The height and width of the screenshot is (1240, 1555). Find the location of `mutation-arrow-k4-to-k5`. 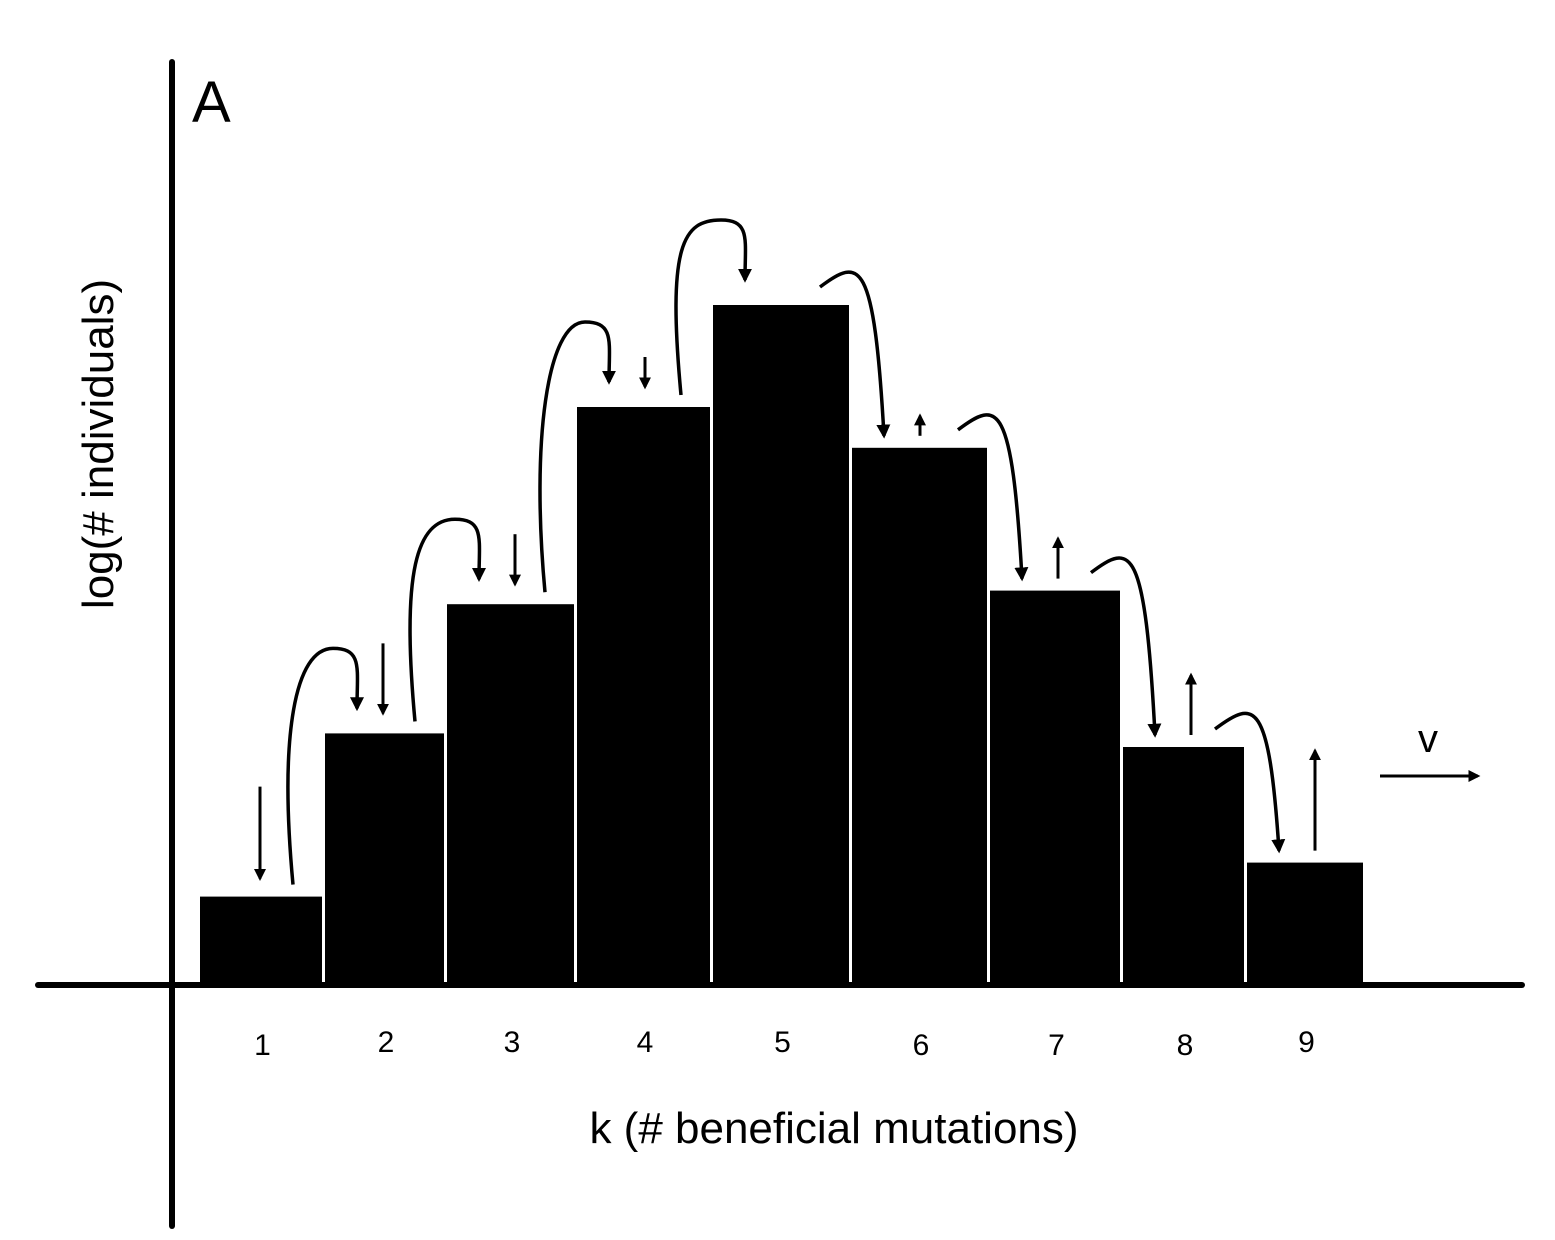

mutation-arrow-k4-to-k5 is located at coordinates (713, 307).